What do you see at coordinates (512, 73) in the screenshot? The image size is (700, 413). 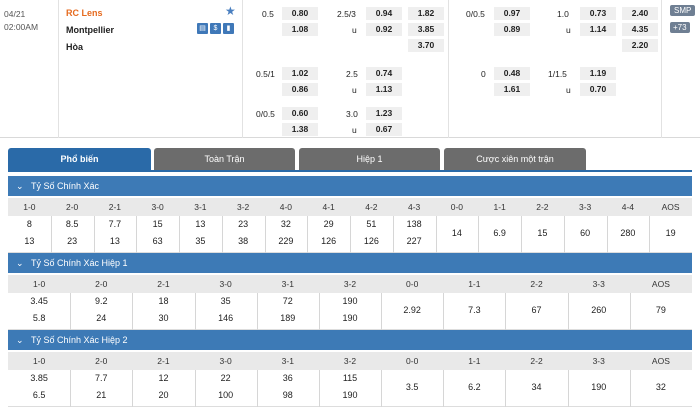 I see `h1-hdp-alt1-home: 0.48` at bounding box center [512, 73].